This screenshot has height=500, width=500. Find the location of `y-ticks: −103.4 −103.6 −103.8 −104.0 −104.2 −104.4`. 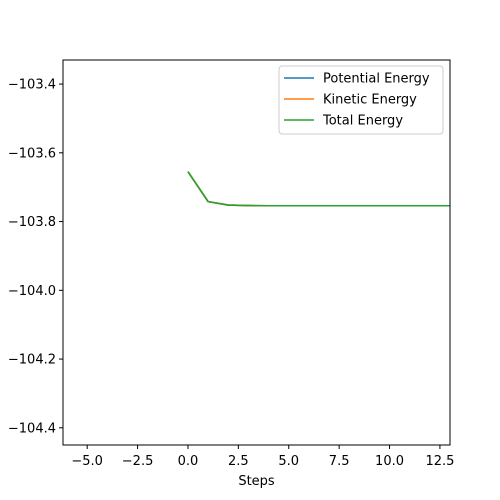

y-ticks: −103.4 −103.6 −103.8 −104.0 −104.2 −104.4 is located at coordinates (35, 257).